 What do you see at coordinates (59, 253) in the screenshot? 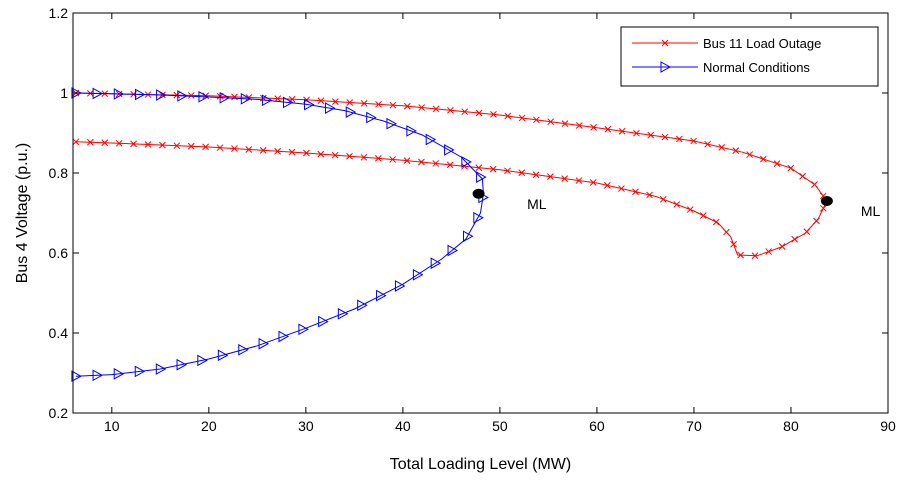
I see `y-tick-label: 0.6` at bounding box center [59, 253].